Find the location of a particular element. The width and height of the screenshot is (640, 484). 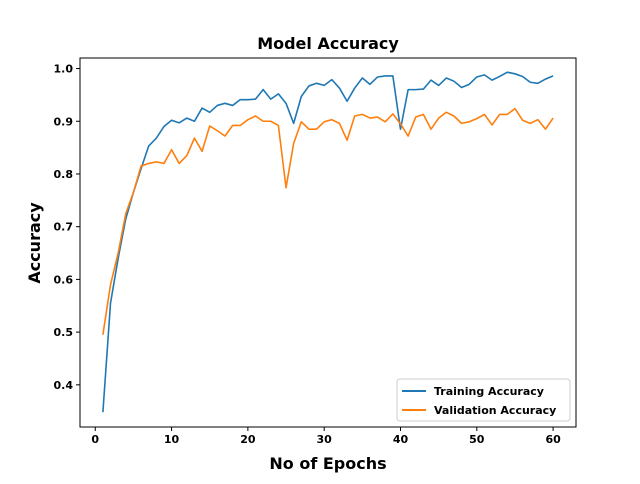

x-tick-label: 20 is located at coordinates (248, 439).